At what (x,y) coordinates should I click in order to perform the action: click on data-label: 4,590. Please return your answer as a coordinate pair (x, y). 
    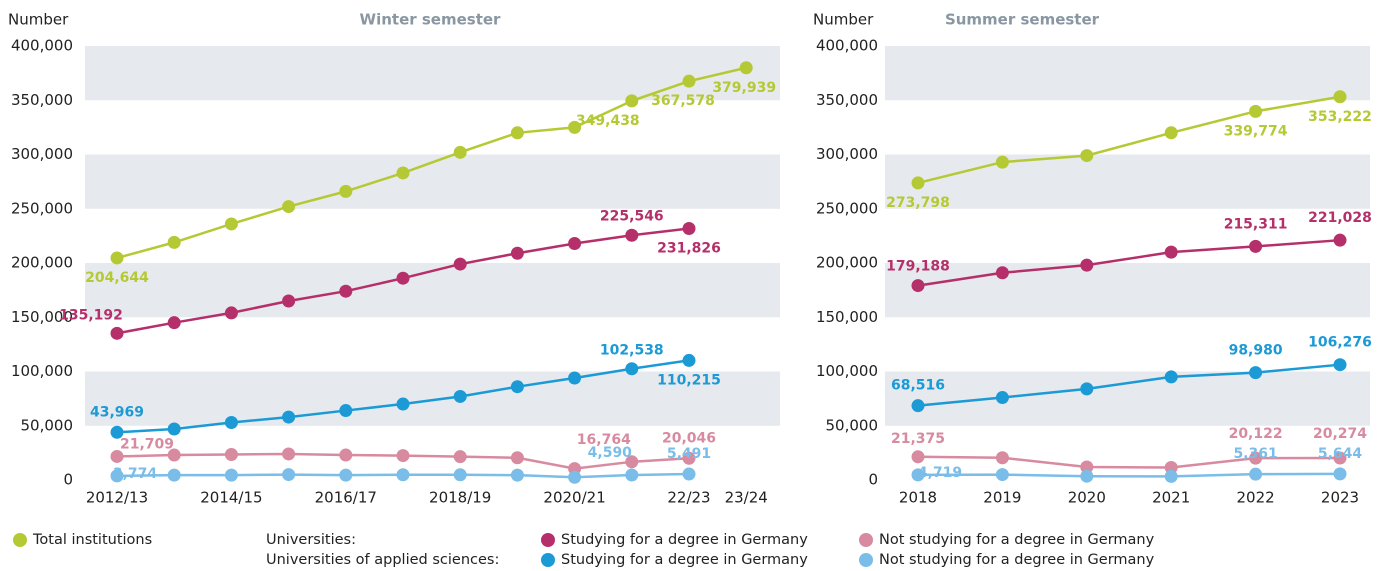
    Looking at the image, I should click on (610, 453).